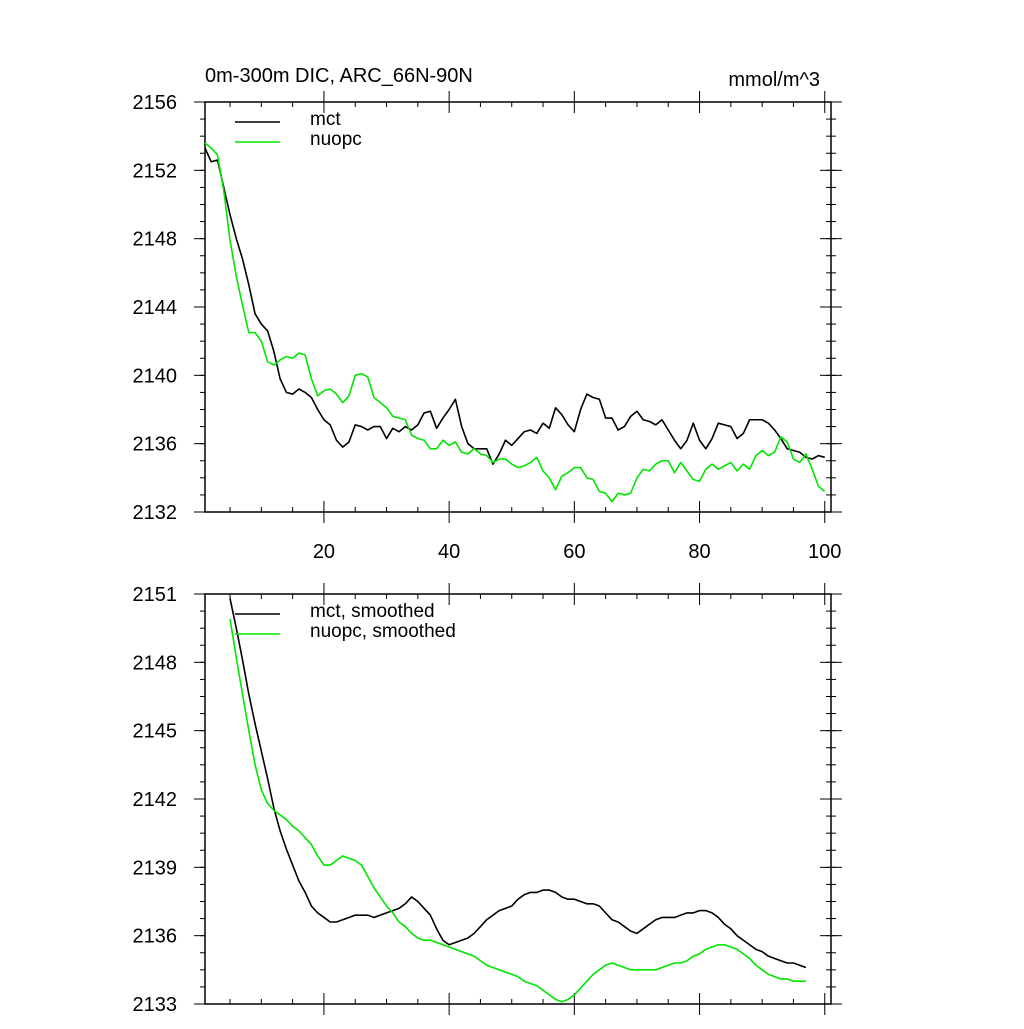 The width and height of the screenshot is (1024, 1029). What do you see at coordinates (324, 552) in the screenshot?
I see `x-tick-label: 20` at bounding box center [324, 552].